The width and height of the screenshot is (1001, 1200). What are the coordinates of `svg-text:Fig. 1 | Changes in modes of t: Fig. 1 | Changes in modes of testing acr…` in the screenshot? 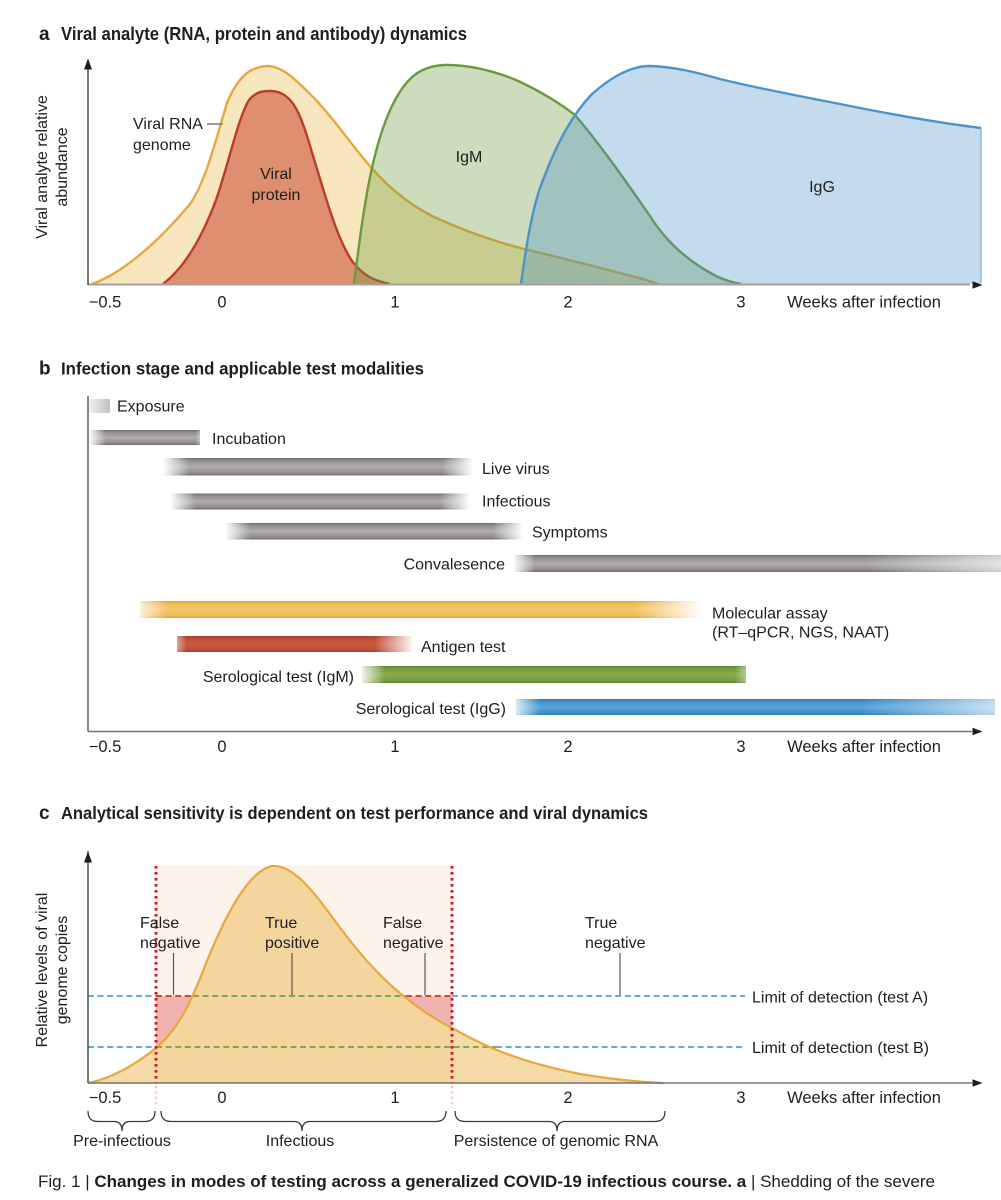 It's located at (486, 1181).